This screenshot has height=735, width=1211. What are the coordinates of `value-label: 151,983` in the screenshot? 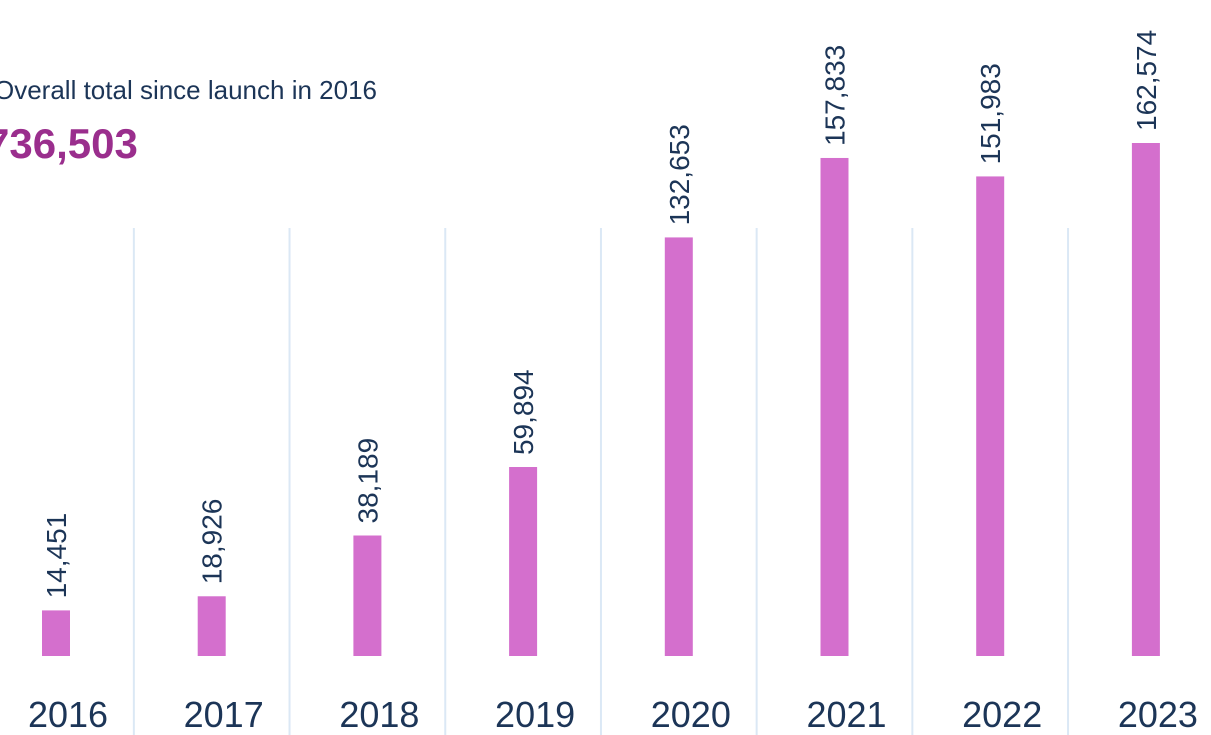 It's located at (990, 113).